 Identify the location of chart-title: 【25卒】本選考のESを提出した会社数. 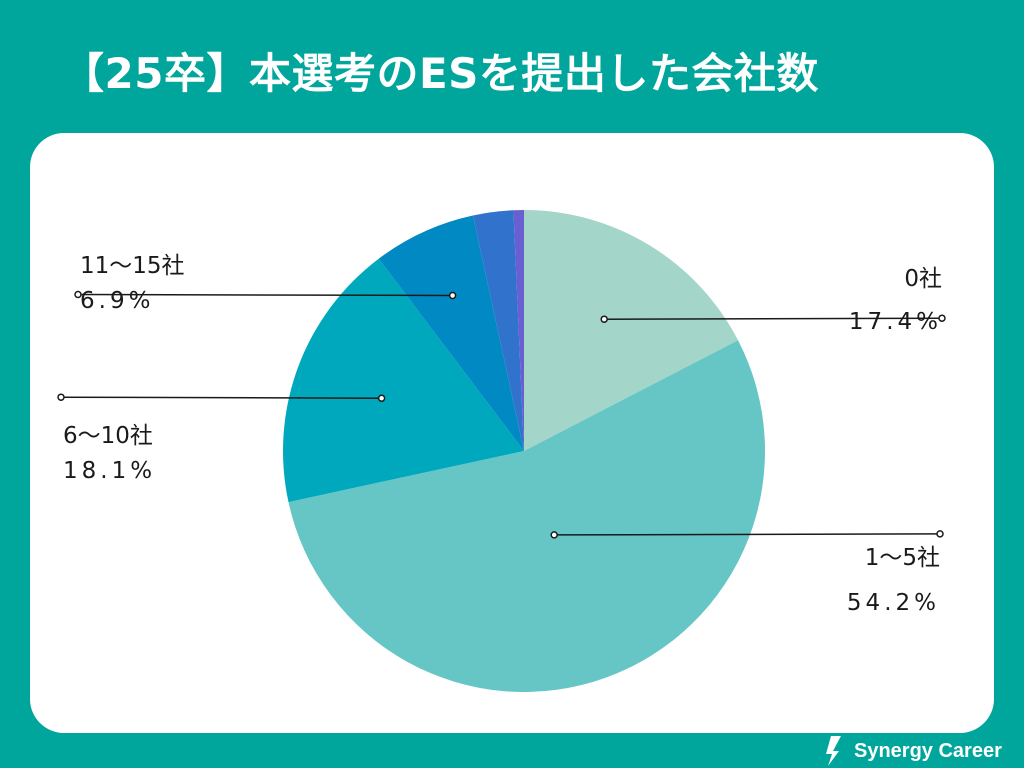
(440, 73).